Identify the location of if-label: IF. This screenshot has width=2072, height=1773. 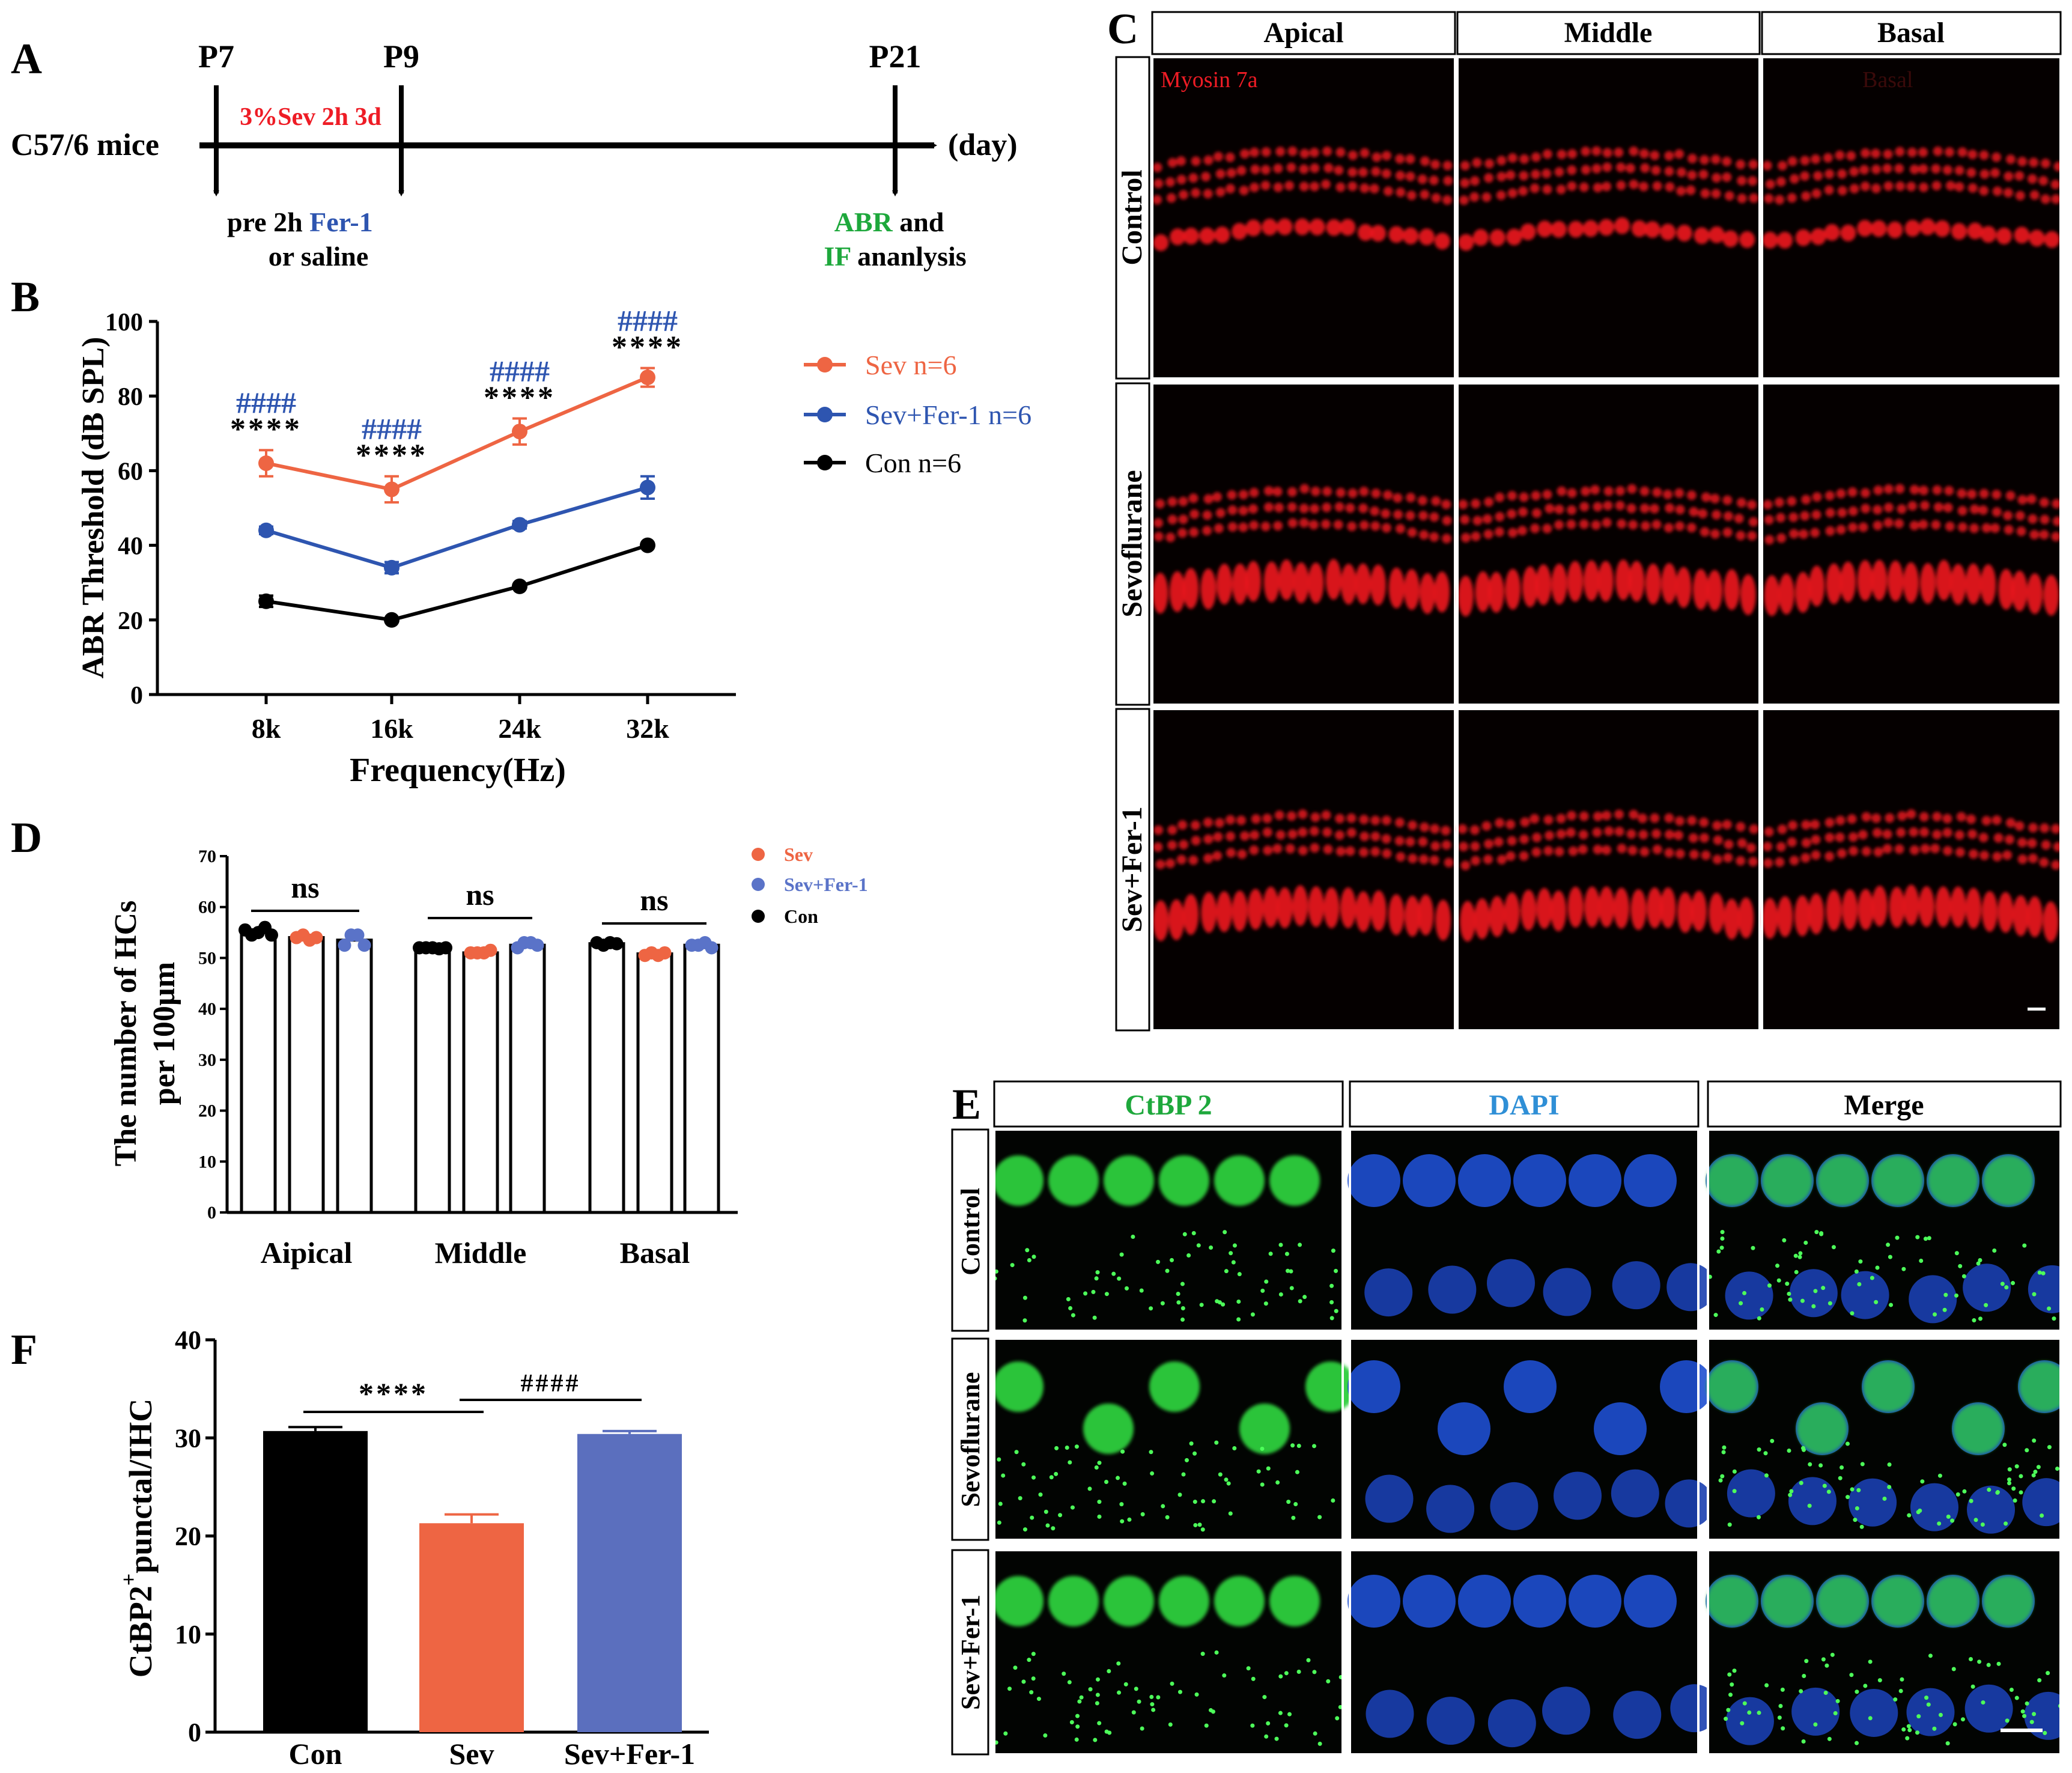
(837, 256).